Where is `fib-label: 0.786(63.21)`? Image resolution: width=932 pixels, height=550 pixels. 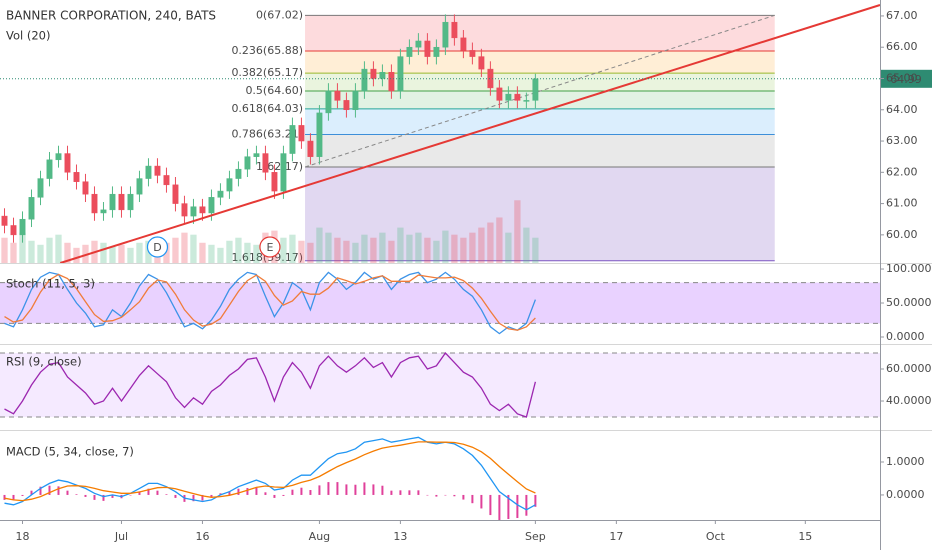 fib-label: 0.786(63.21) is located at coordinates (267, 133).